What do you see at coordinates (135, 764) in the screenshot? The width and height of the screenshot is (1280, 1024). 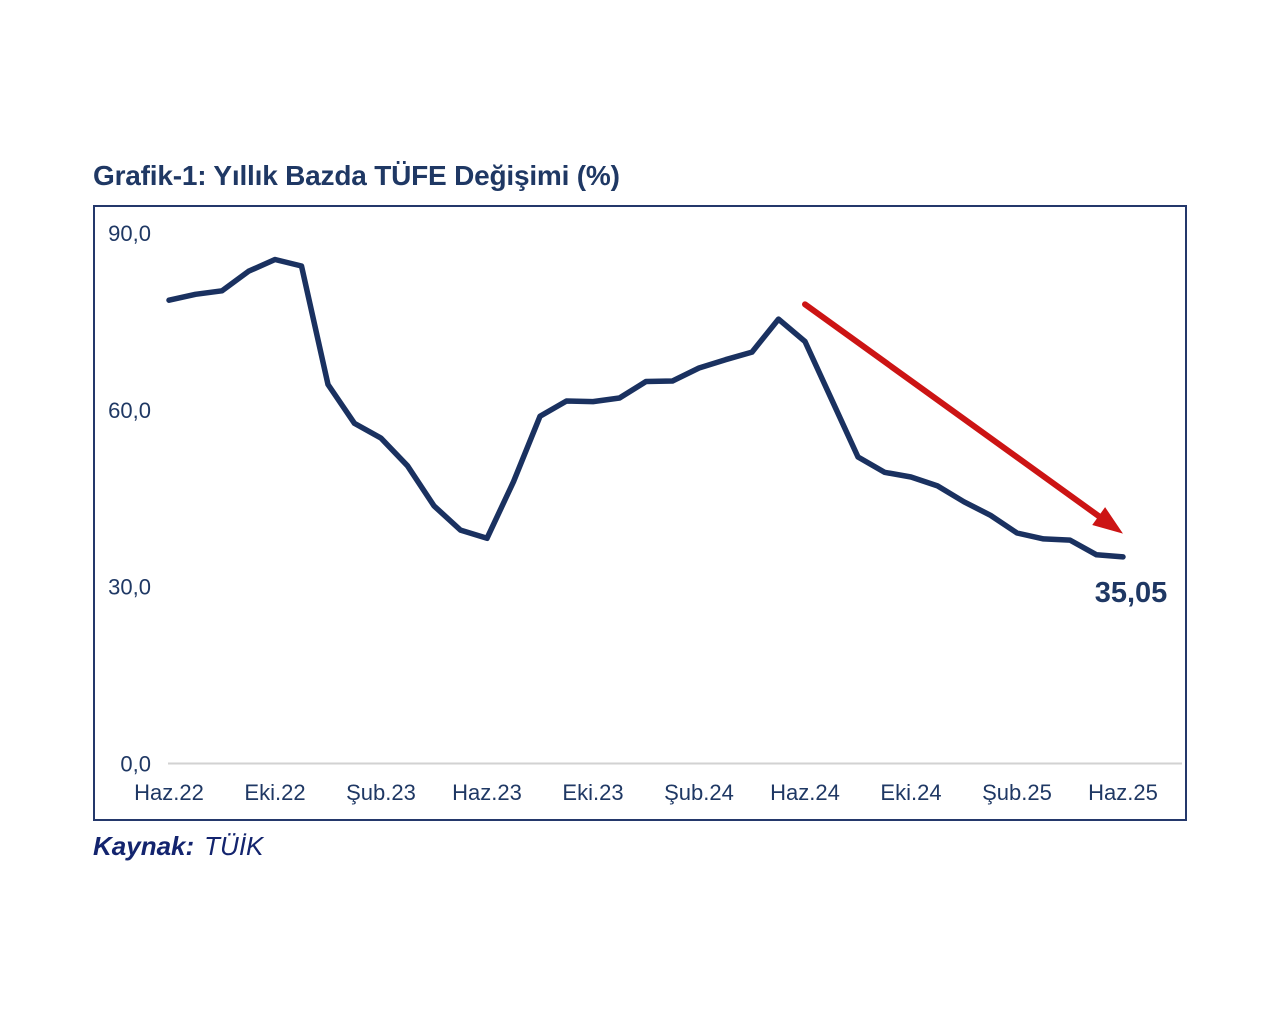 I see `y-tick-label: 0,0` at bounding box center [135, 764].